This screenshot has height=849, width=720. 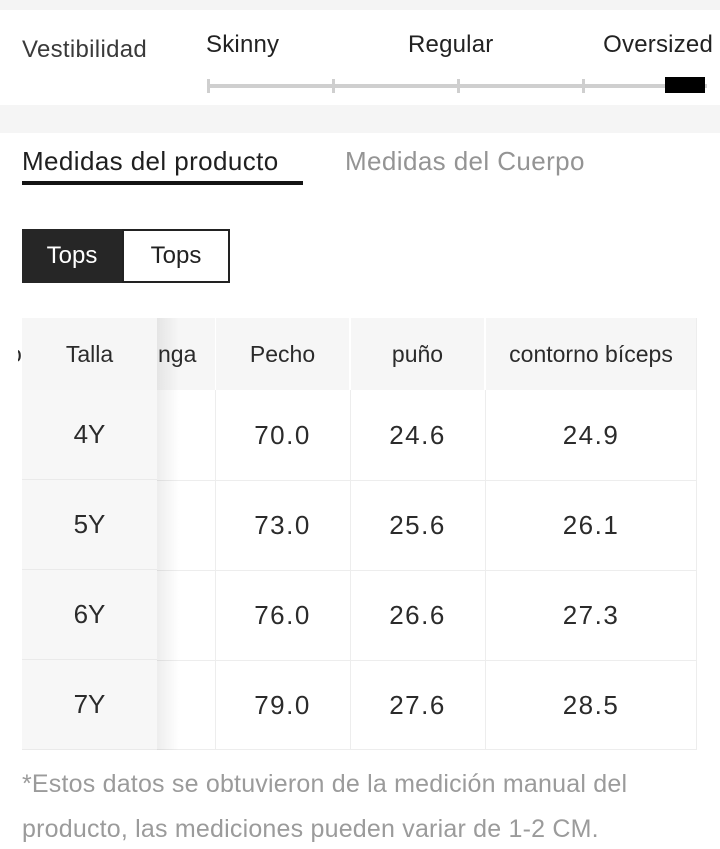 What do you see at coordinates (176, 256) in the screenshot?
I see `category-button-tops: Tops` at bounding box center [176, 256].